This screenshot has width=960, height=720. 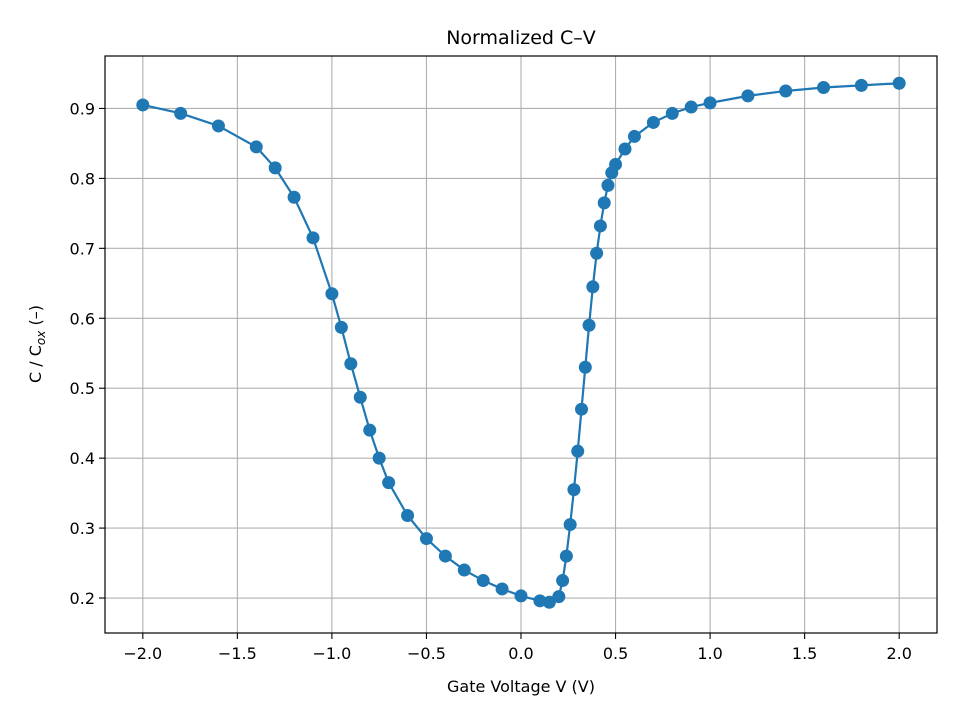 What do you see at coordinates (82, 178) in the screenshot?
I see `y-tick-label: 0.8` at bounding box center [82, 178].